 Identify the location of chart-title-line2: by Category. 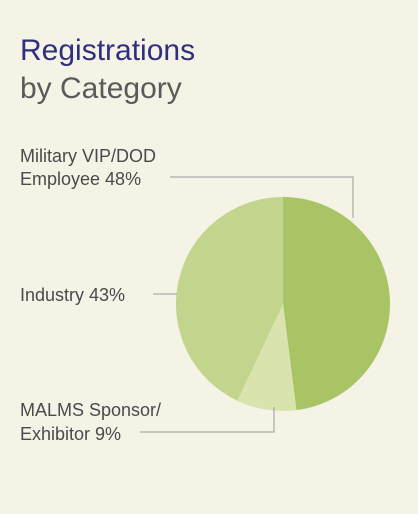
(101, 88).